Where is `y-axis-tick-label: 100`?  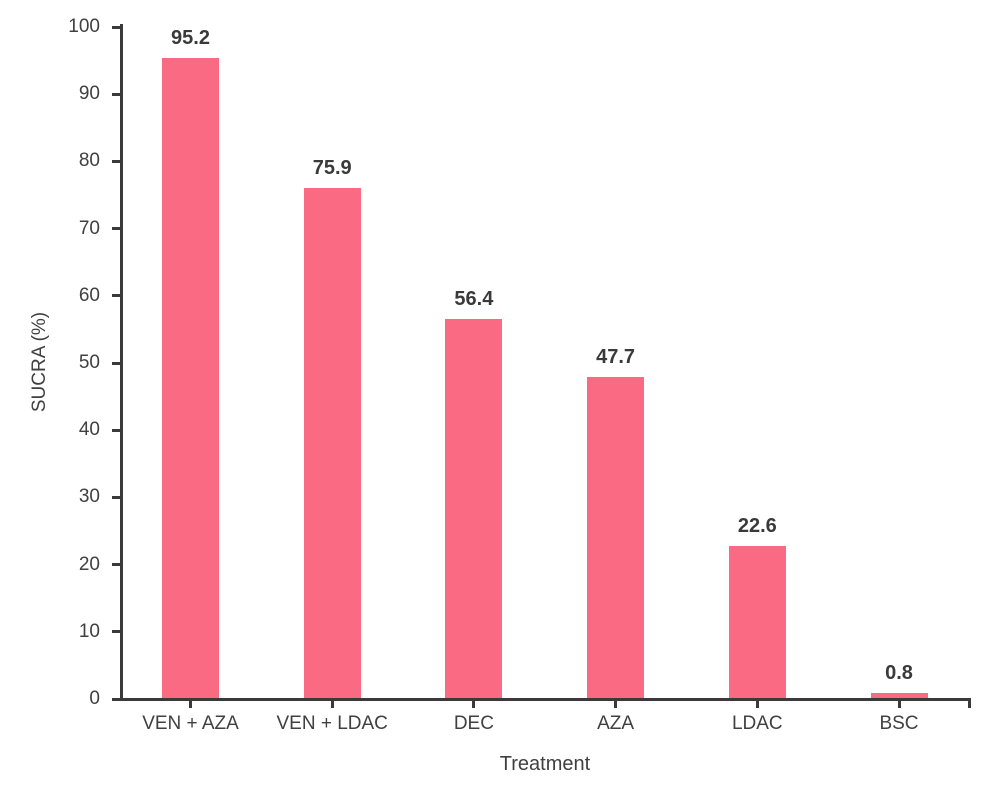
y-axis-tick-label: 100 is located at coordinates (84, 26).